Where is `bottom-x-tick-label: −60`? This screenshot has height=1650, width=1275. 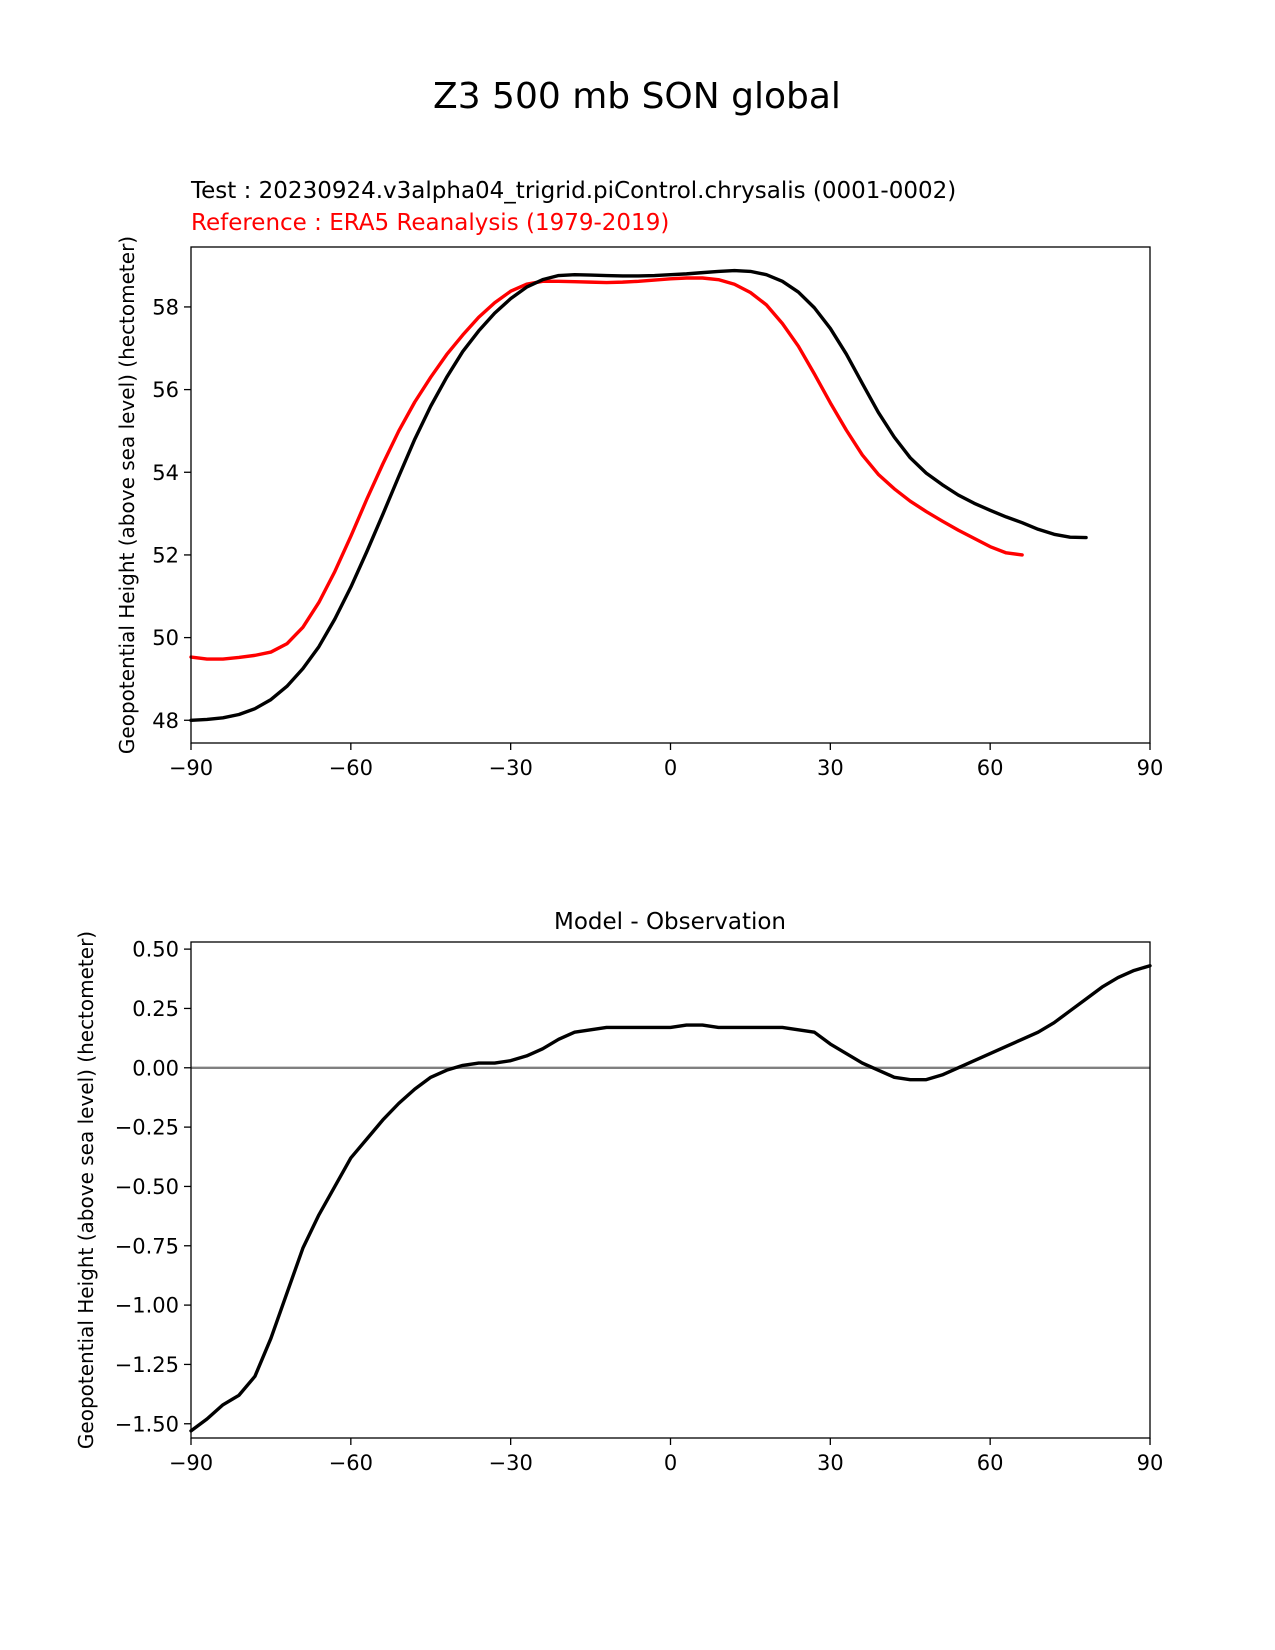 bottom-x-tick-label: −60 is located at coordinates (351, 1463).